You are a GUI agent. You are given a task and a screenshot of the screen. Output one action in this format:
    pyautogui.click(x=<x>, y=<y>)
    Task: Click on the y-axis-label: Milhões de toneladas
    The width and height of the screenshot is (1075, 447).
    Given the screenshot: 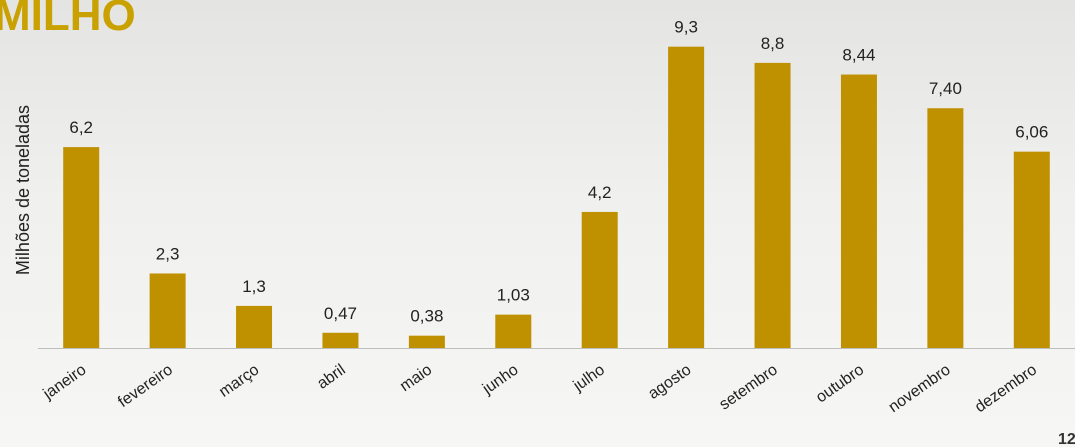 What is the action you would take?
    pyautogui.click(x=23, y=190)
    